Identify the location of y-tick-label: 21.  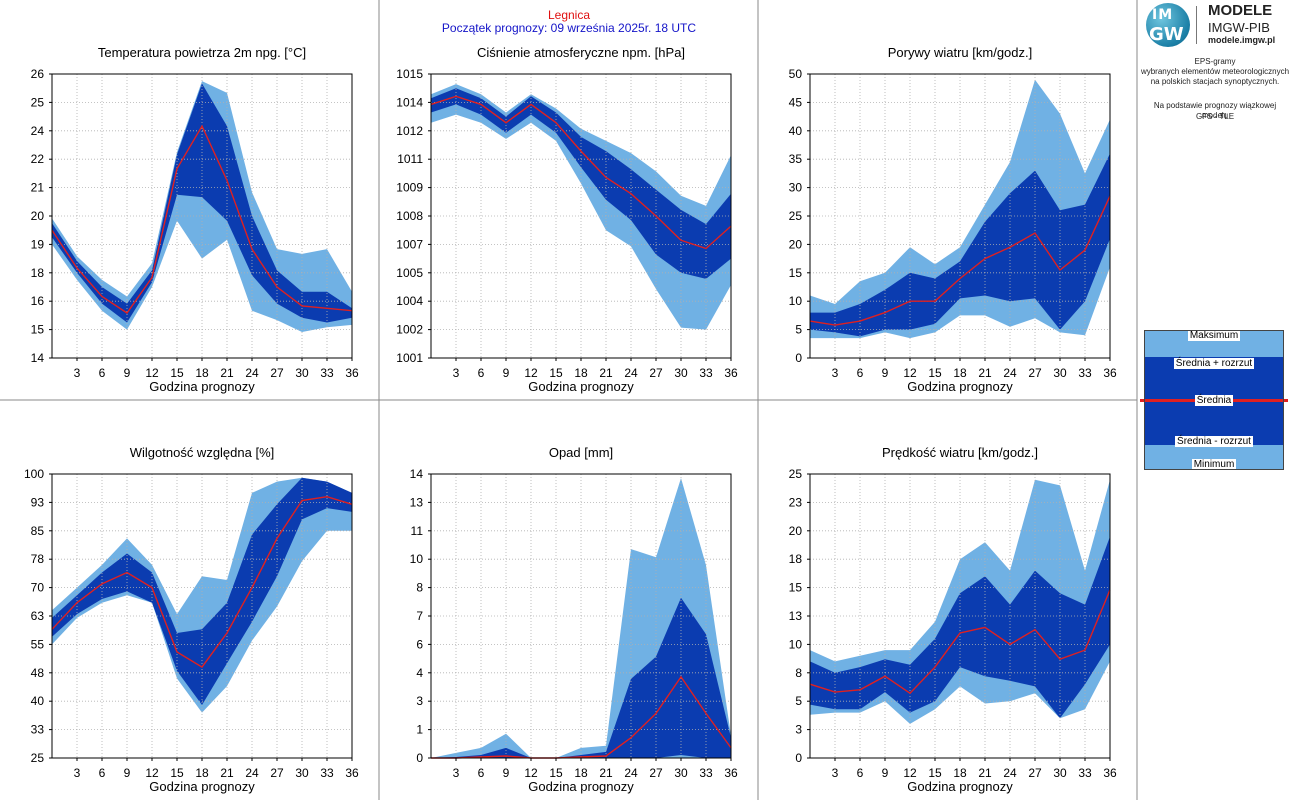
(38, 188).